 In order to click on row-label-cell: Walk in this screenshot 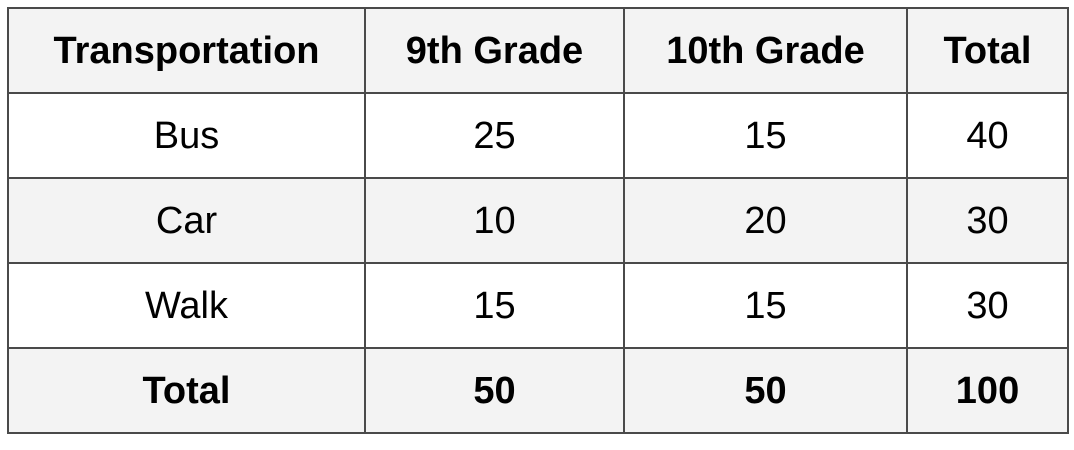, I will do `click(186, 305)`.